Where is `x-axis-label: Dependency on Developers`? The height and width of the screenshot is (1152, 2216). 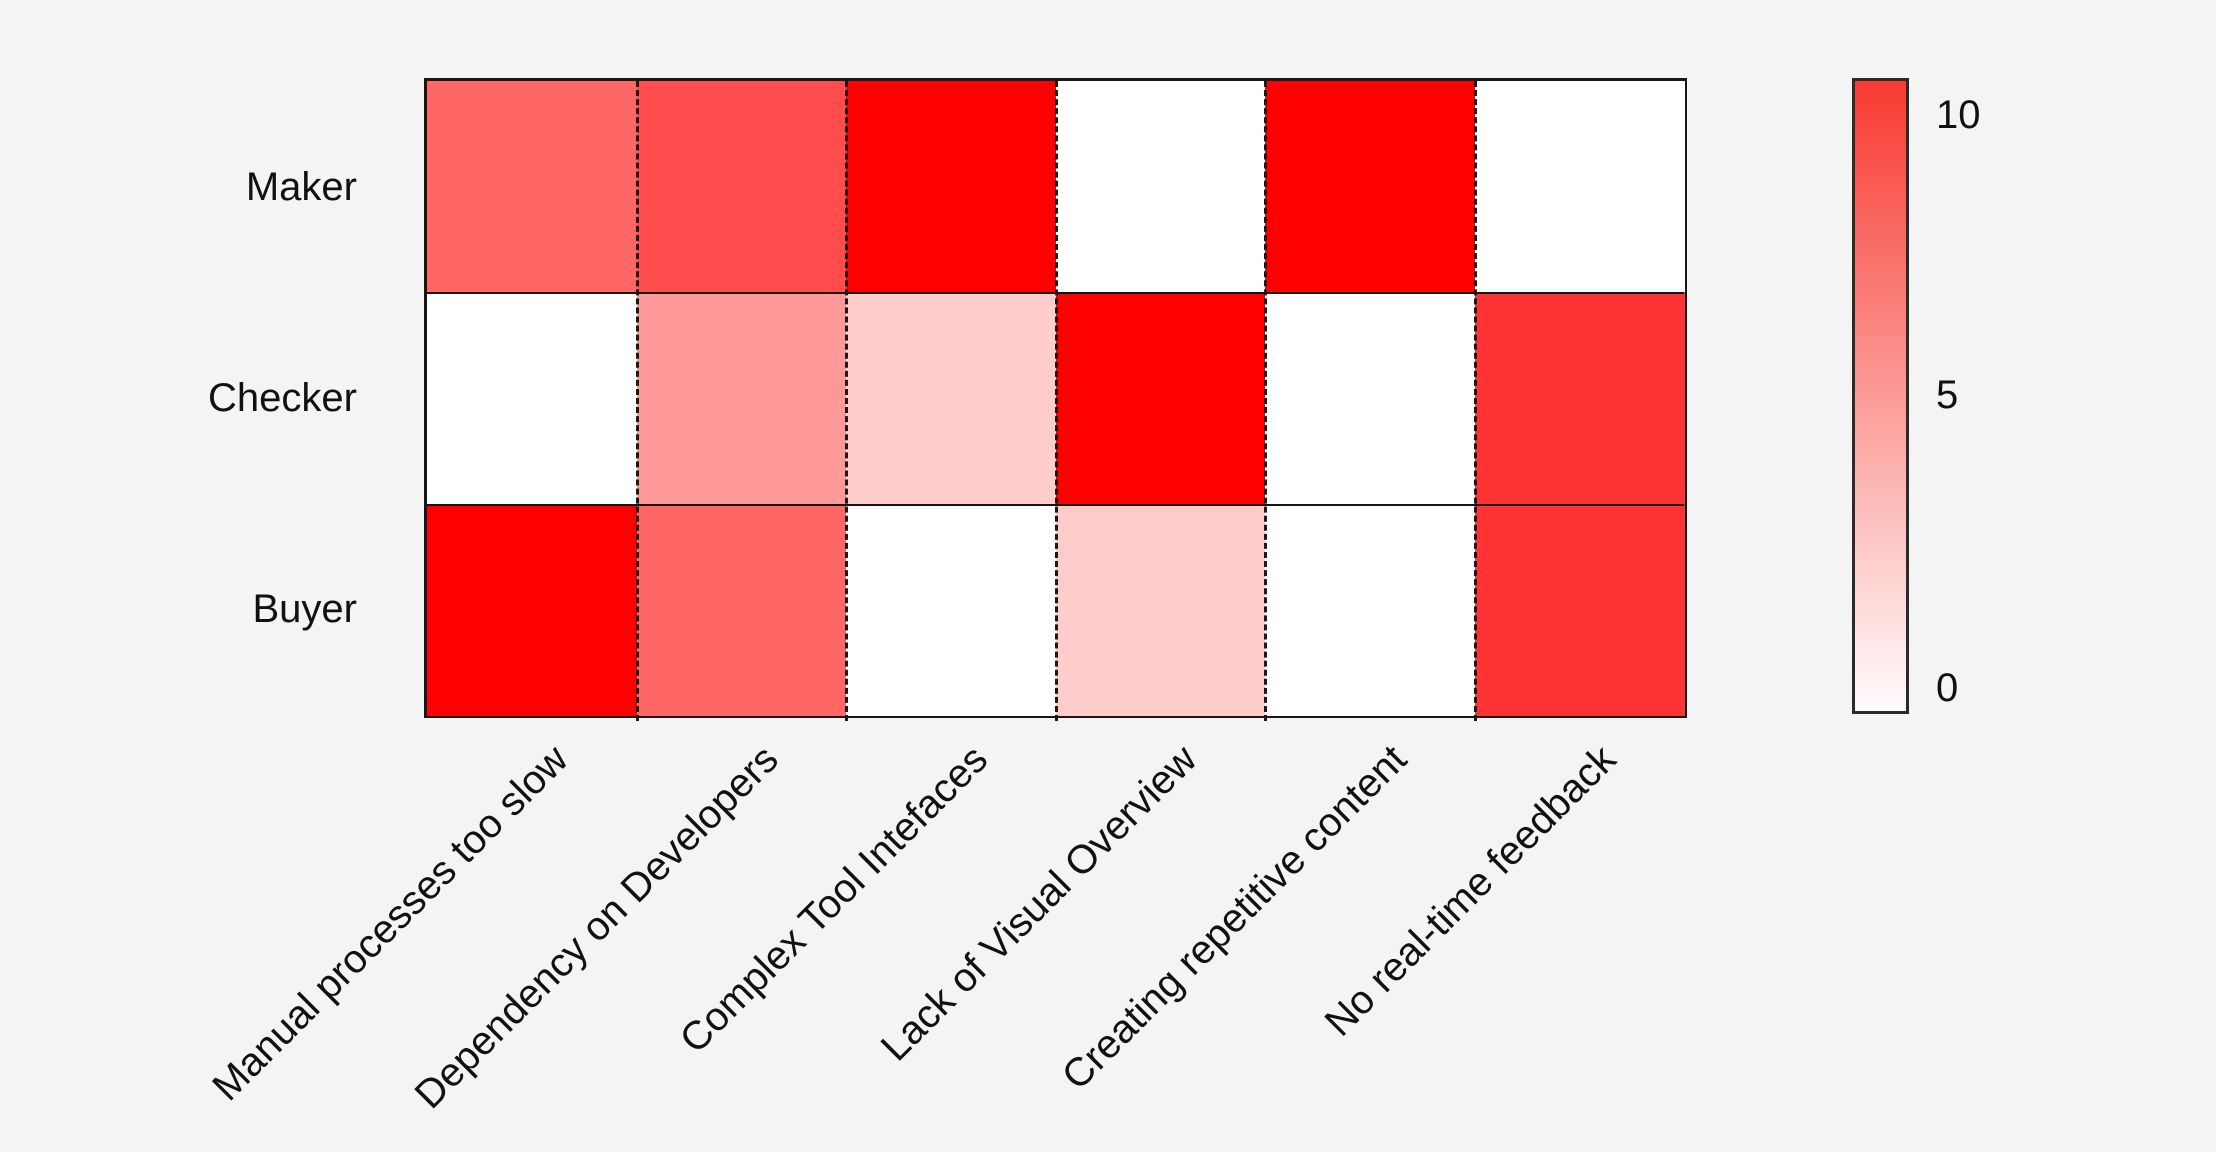
x-axis-label: Dependency on Developers is located at coordinates (596, 927).